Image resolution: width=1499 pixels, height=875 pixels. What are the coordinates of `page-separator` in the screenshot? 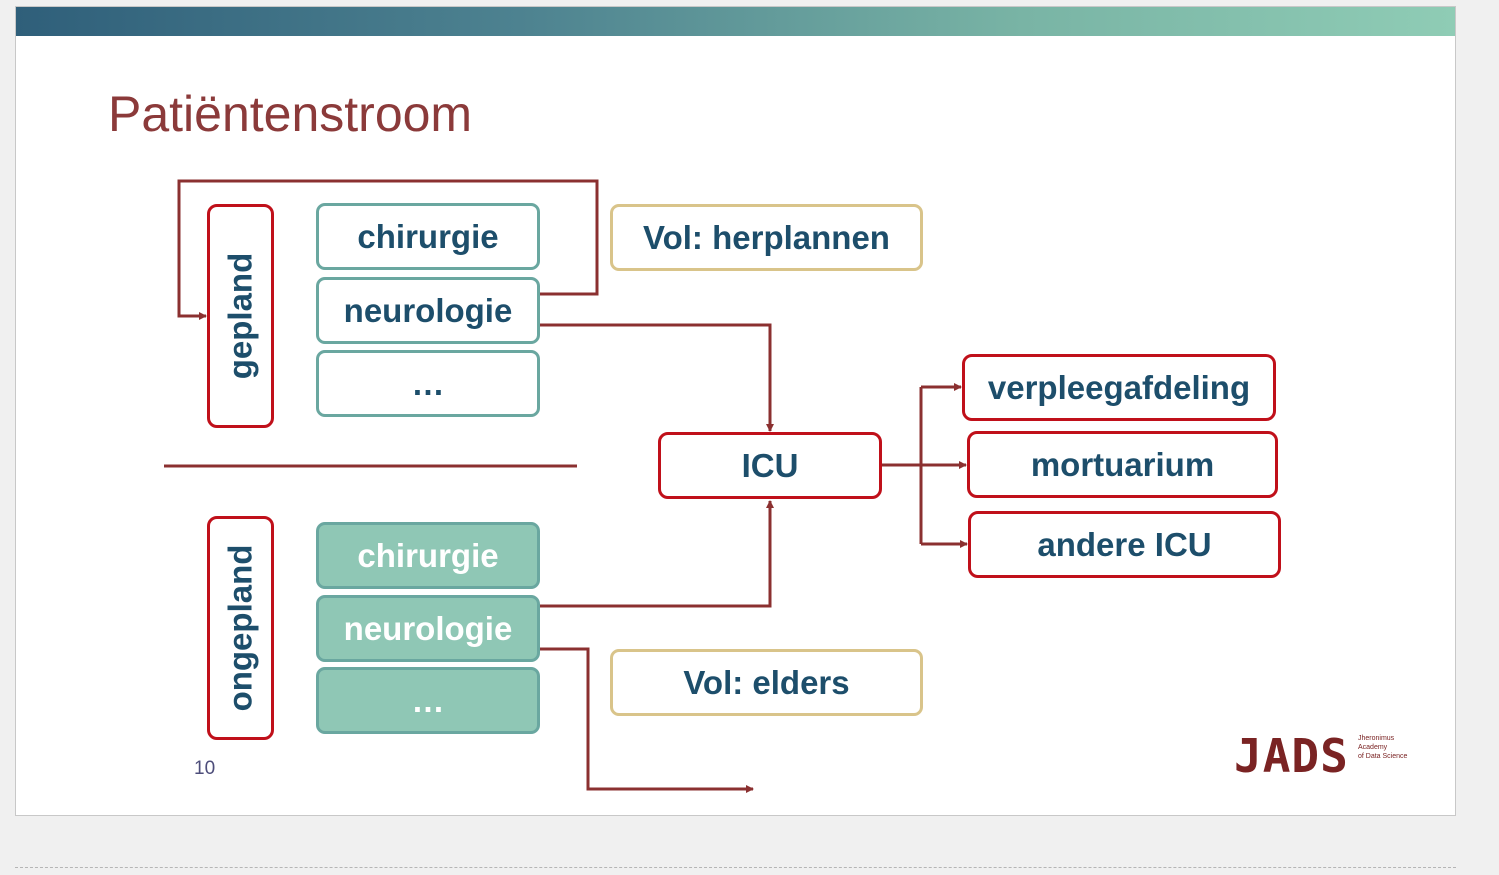 It's located at (735, 867).